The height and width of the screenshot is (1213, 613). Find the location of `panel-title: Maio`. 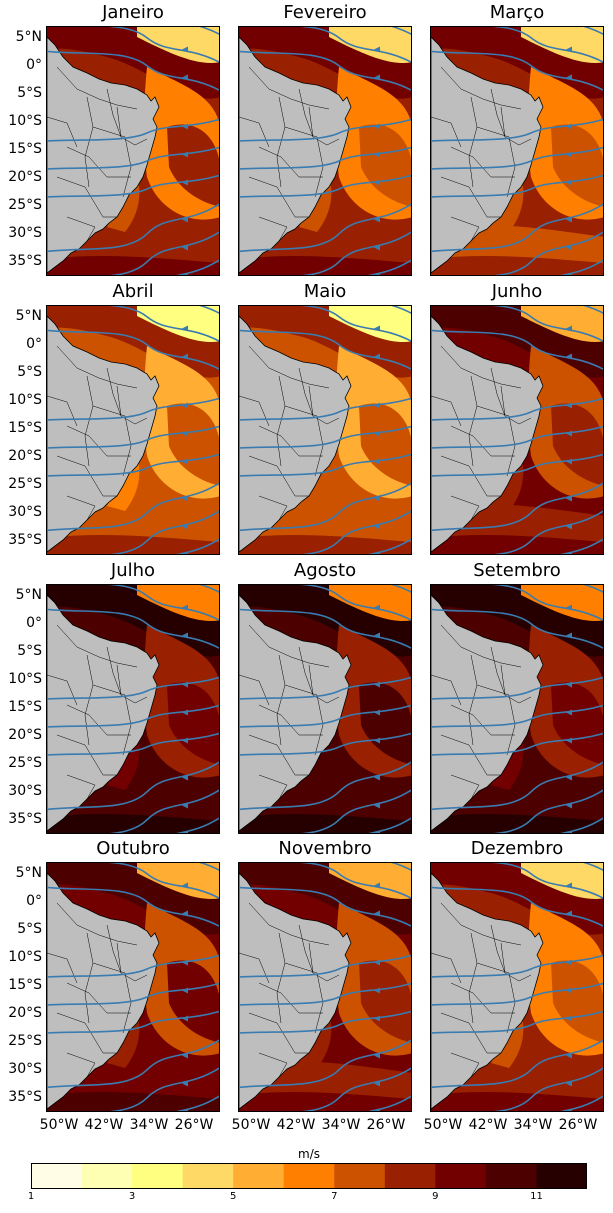

panel-title: Maio is located at coordinates (325, 291).